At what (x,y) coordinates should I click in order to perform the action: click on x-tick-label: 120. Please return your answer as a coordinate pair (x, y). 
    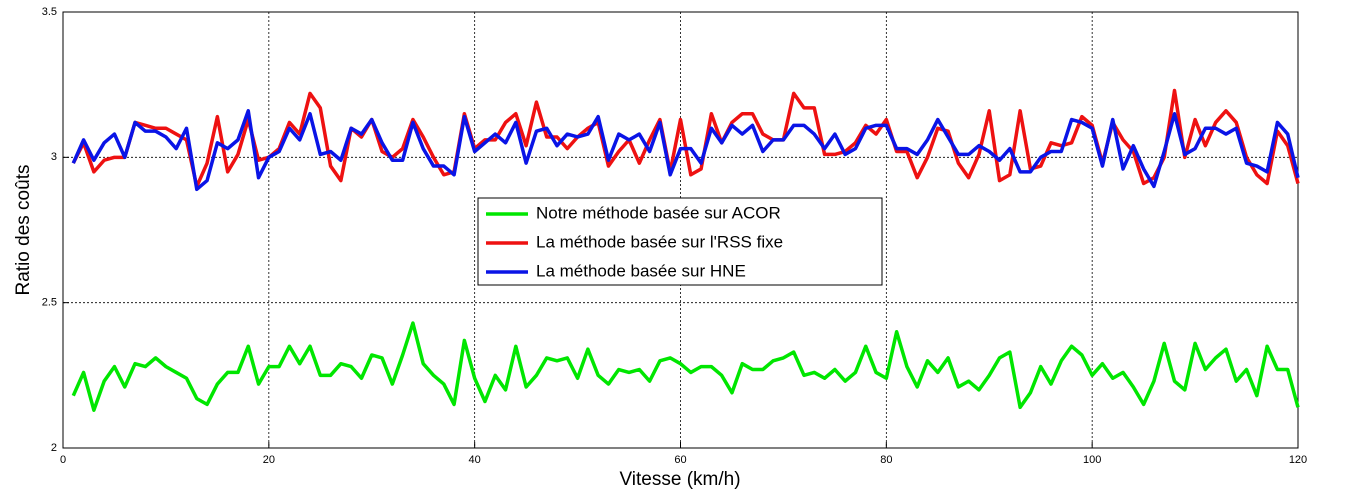
    Looking at the image, I should click on (1298, 460).